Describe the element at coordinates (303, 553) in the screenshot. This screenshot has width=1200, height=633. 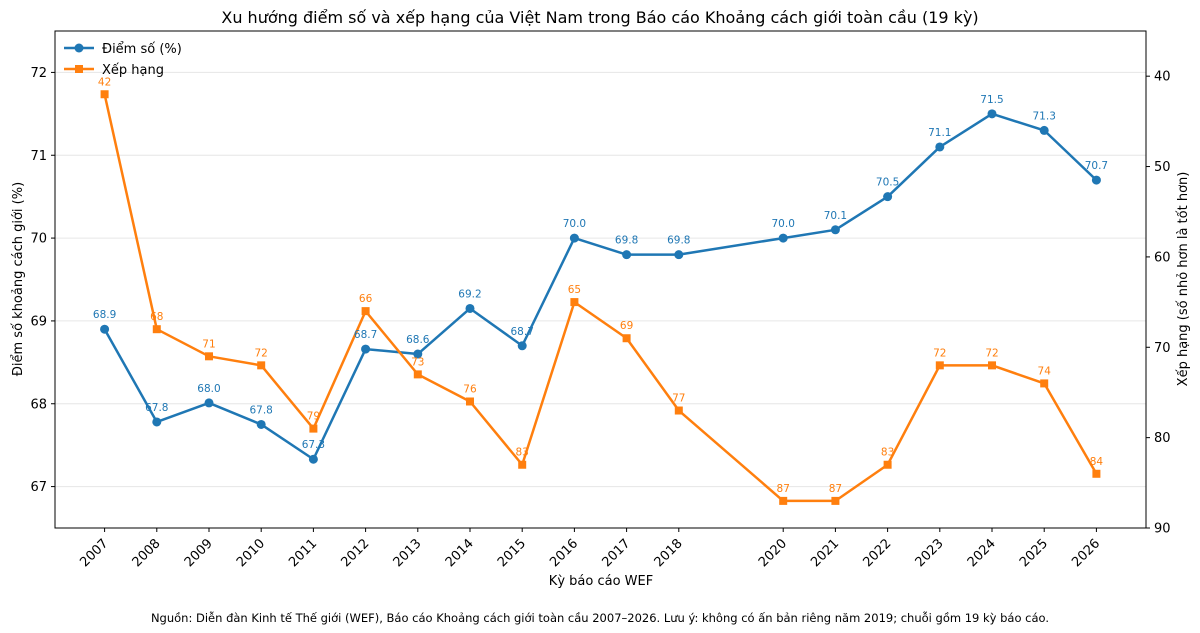
I see `x-tick-label: 2011` at that location.